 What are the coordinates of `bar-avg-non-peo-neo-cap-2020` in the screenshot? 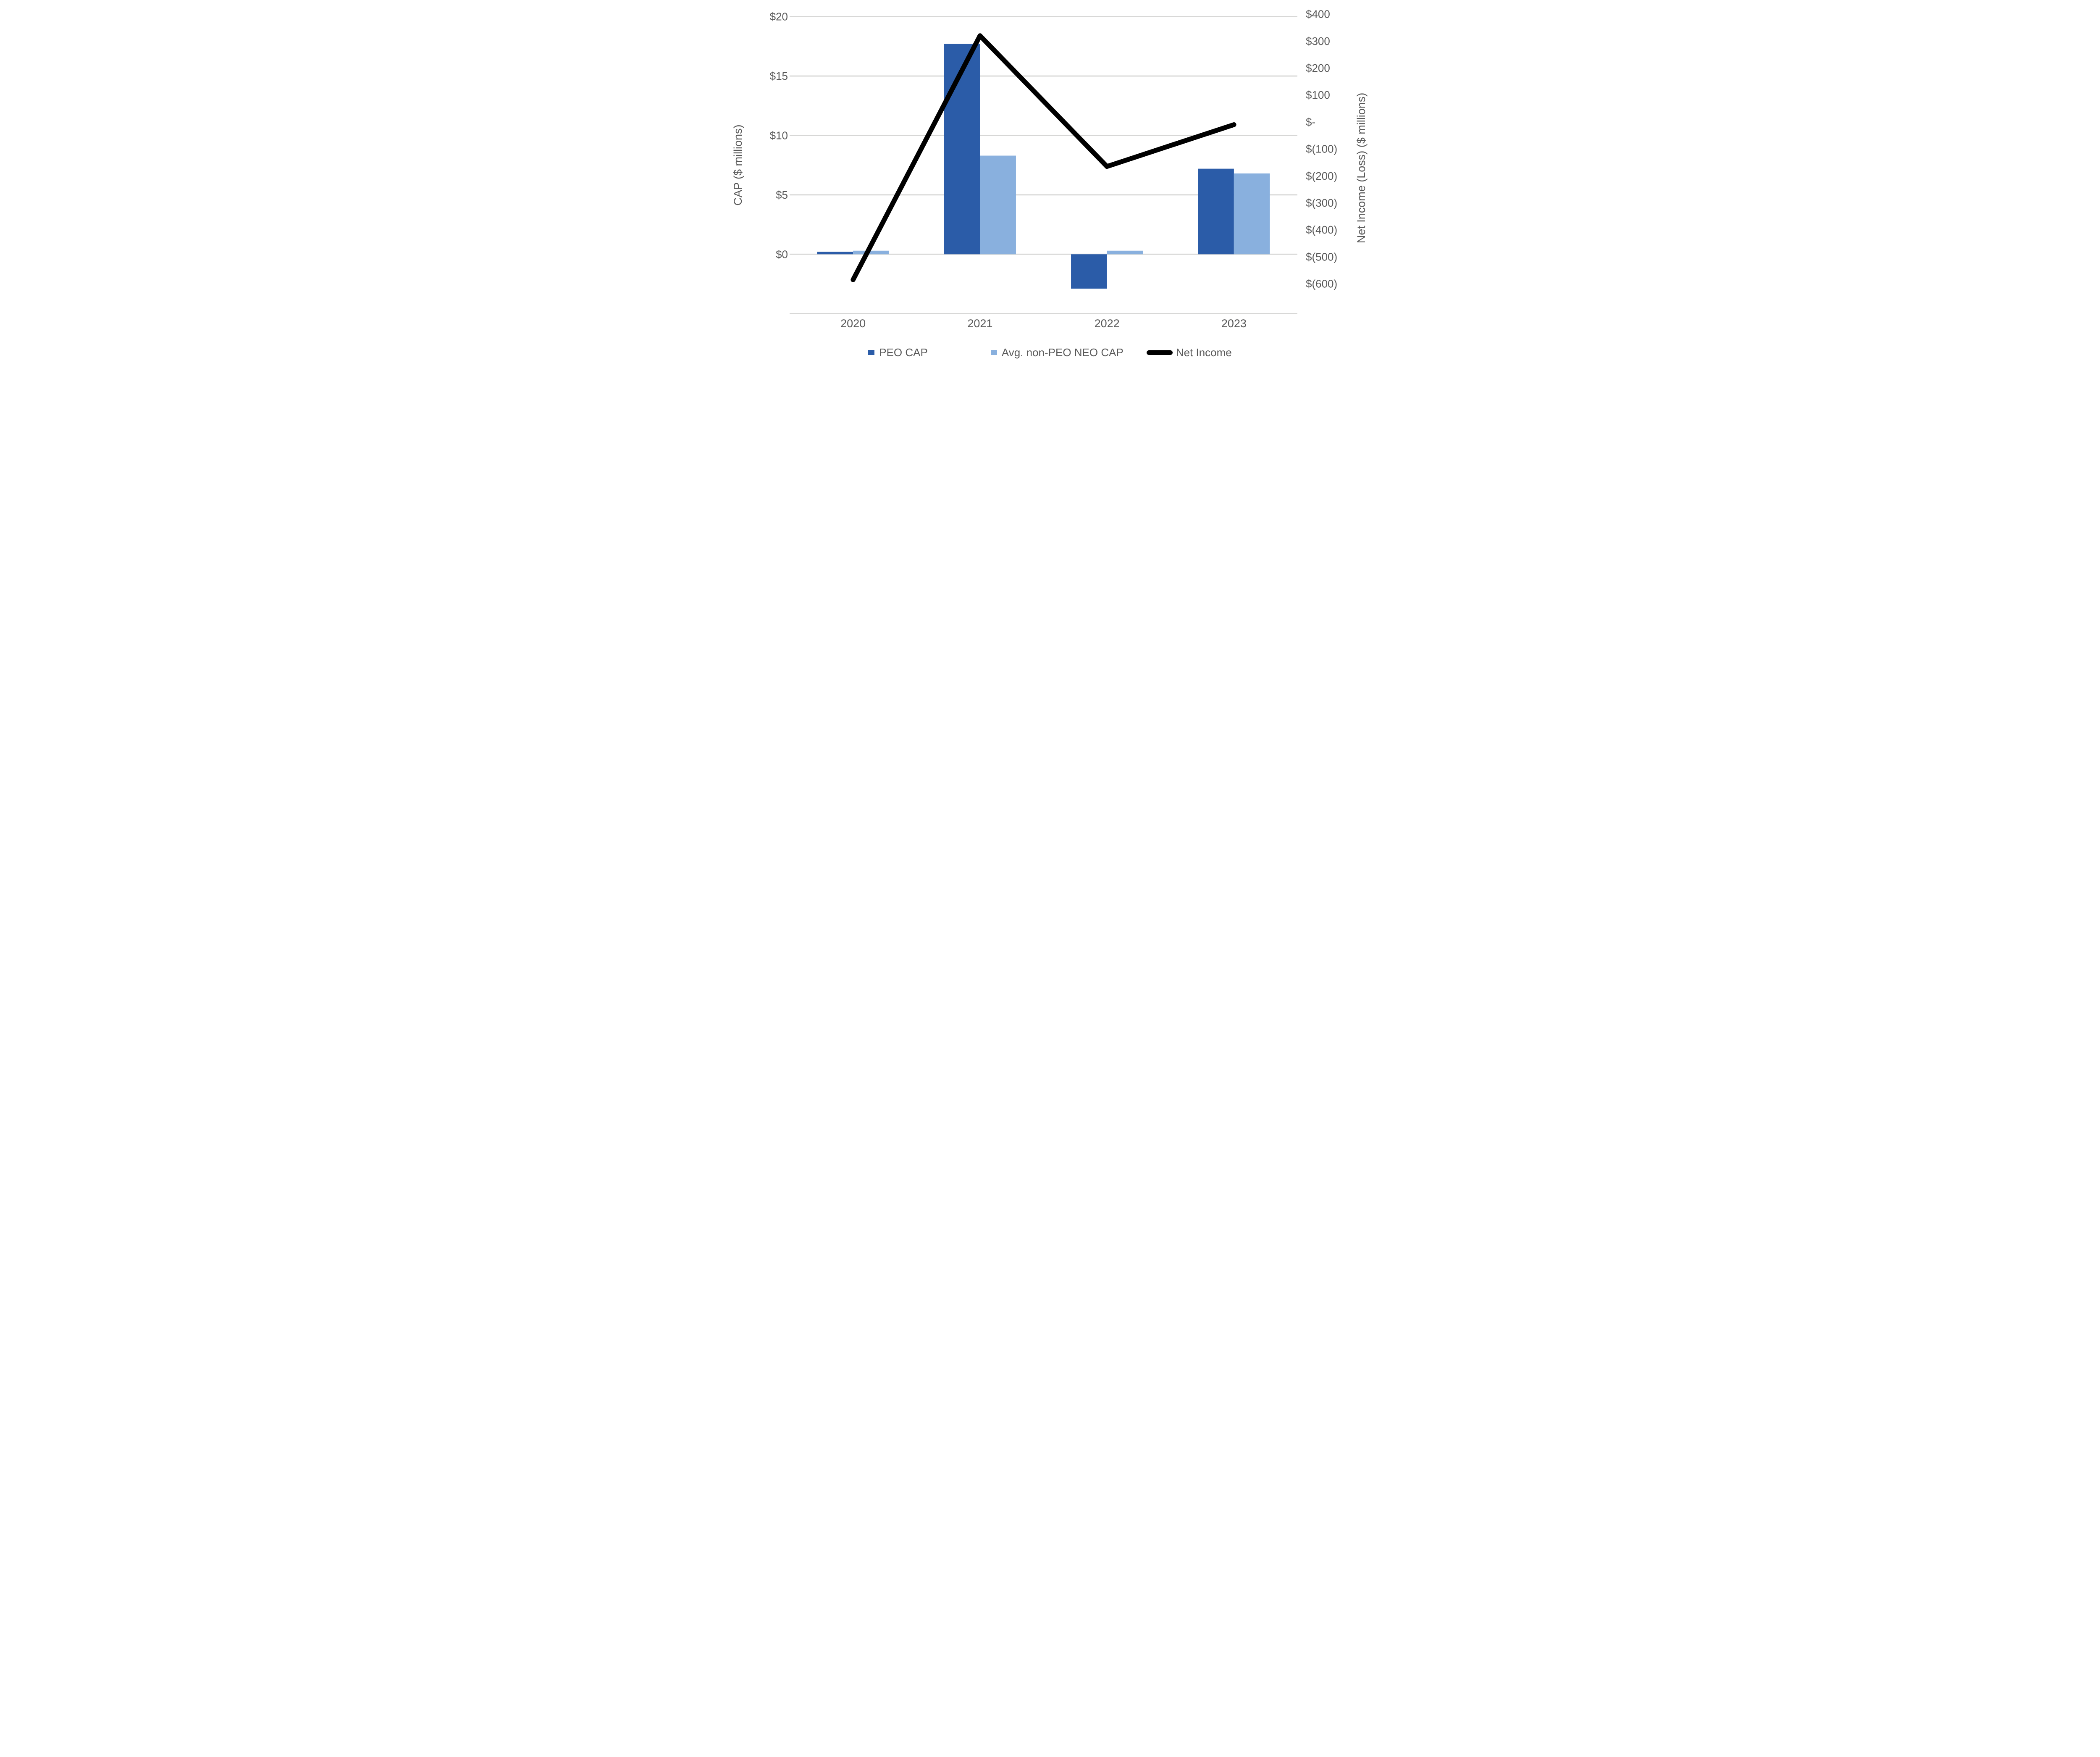 It's located at (871, 252).